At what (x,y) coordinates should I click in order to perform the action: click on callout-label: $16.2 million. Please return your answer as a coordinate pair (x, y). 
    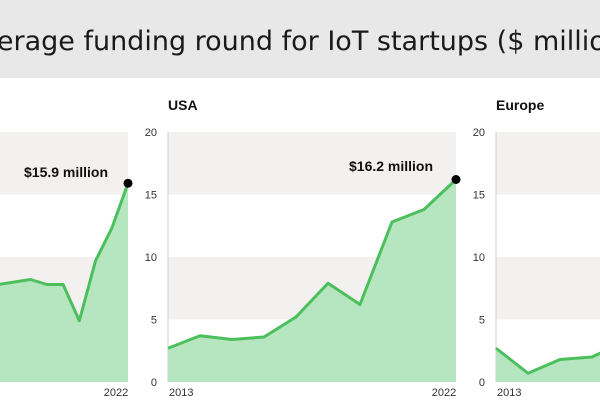
    Looking at the image, I should click on (391, 166).